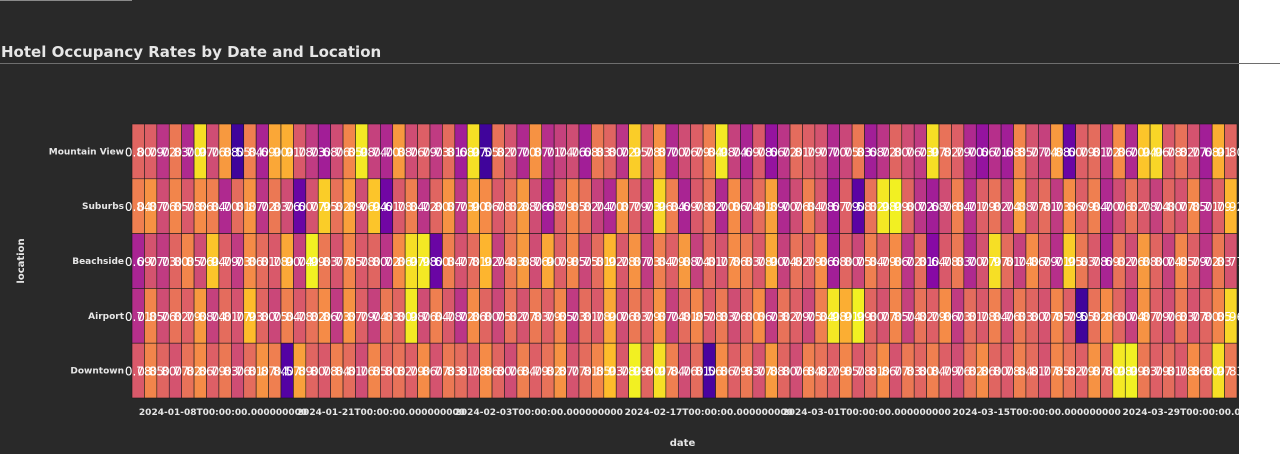 This screenshot has width=1280, height=454. What do you see at coordinates (771, 262) in the screenshot?
I see `cell-value-label: 0.90` at bounding box center [771, 262].